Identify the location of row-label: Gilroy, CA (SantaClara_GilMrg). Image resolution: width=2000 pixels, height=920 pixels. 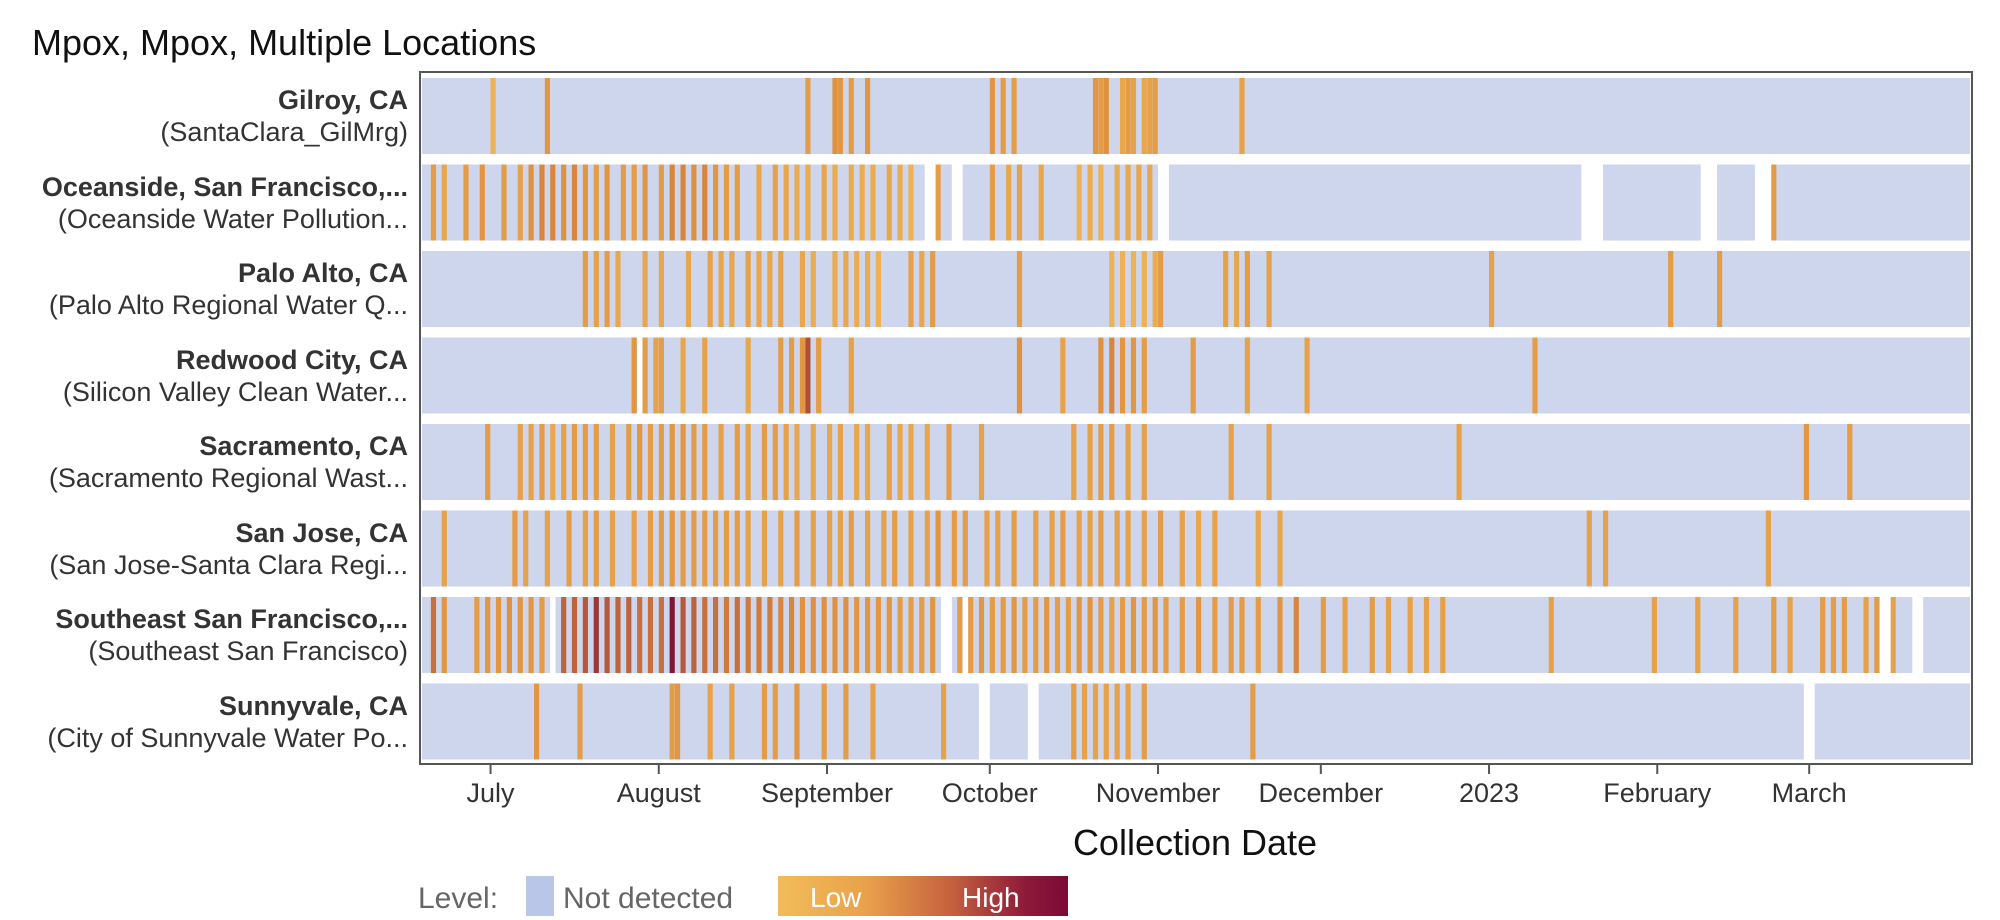
(284, 116).